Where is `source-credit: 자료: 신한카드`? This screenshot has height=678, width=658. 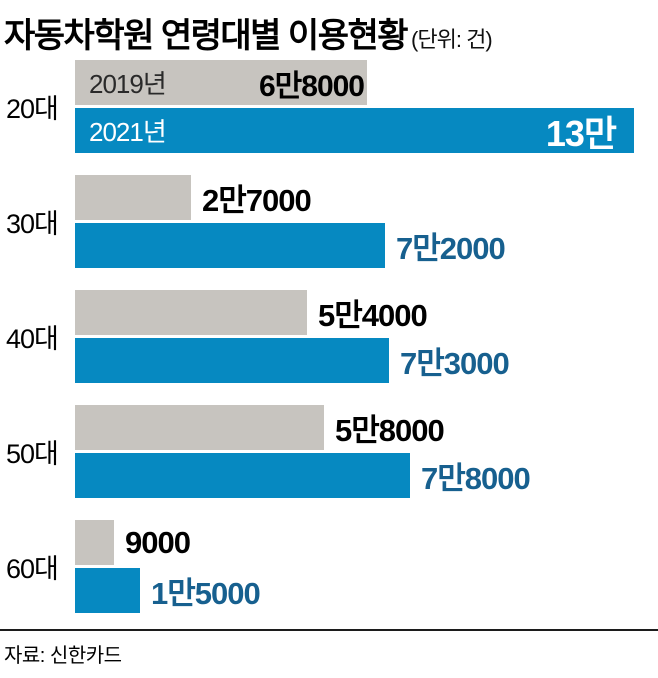 source-credit: 자료: 신한카드 is located at coordinates (63, 656).